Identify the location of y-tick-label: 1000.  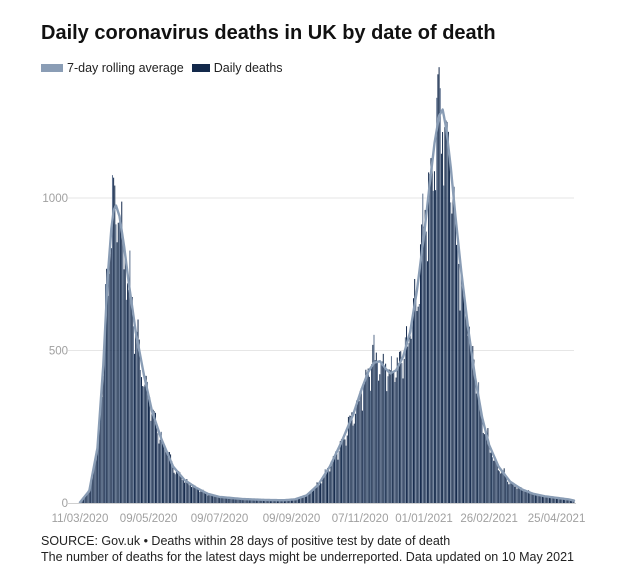
(55, 199).